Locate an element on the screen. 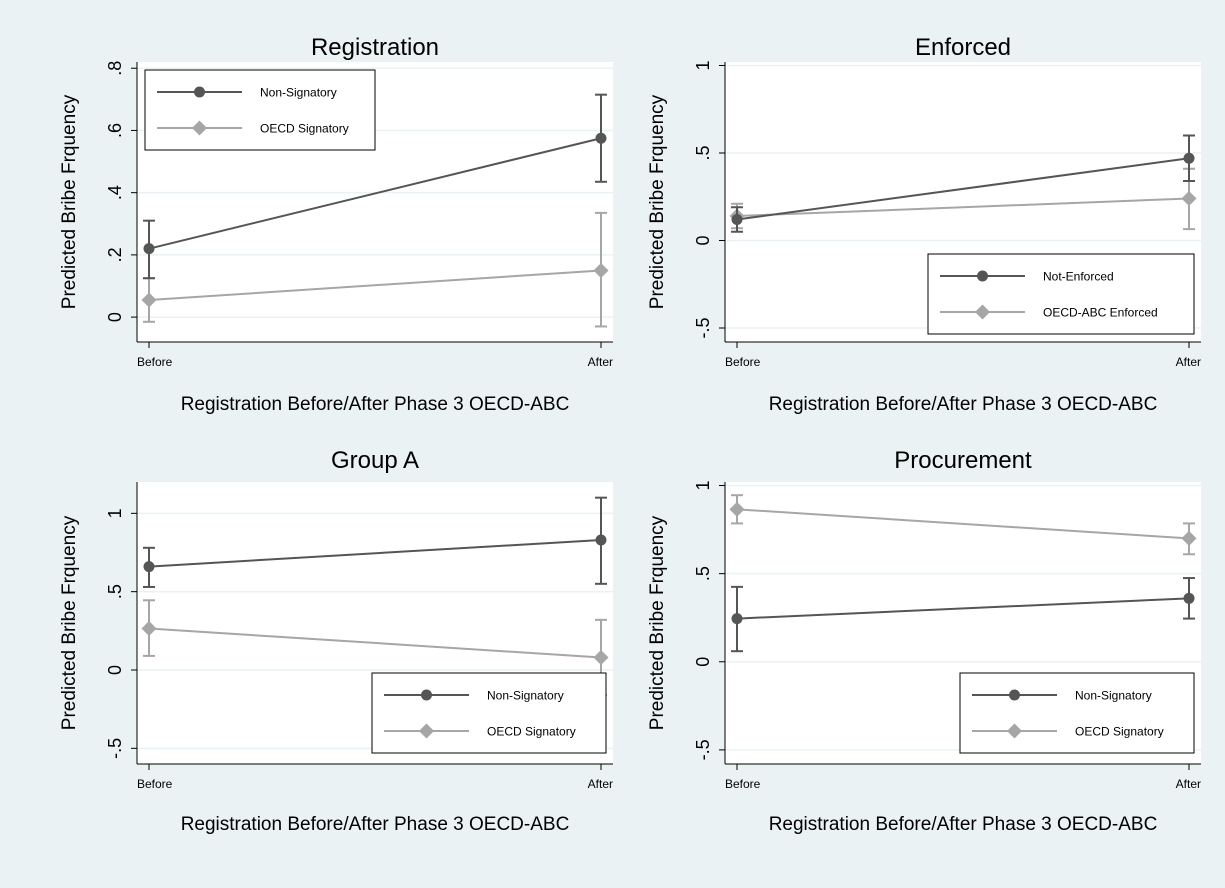 This screenshot has height=888, width=1225. y-tick-label: .8 is located at coordinates (115, 68).